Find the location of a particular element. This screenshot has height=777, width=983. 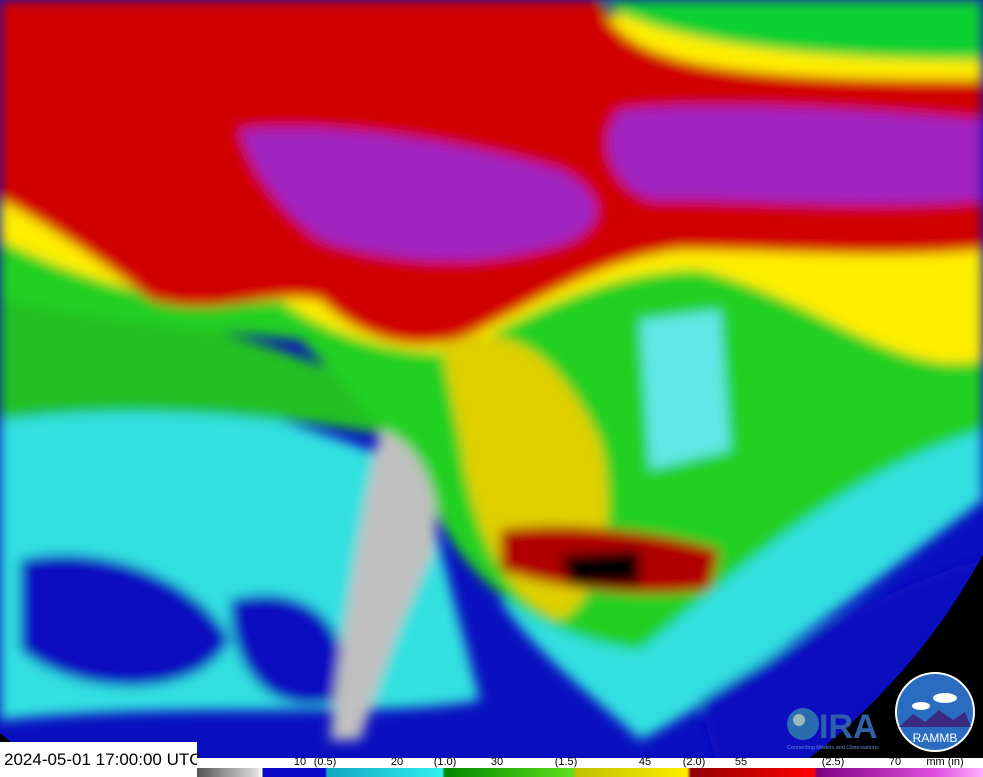

legend-label: 45 is located at coordinates (645, 762).